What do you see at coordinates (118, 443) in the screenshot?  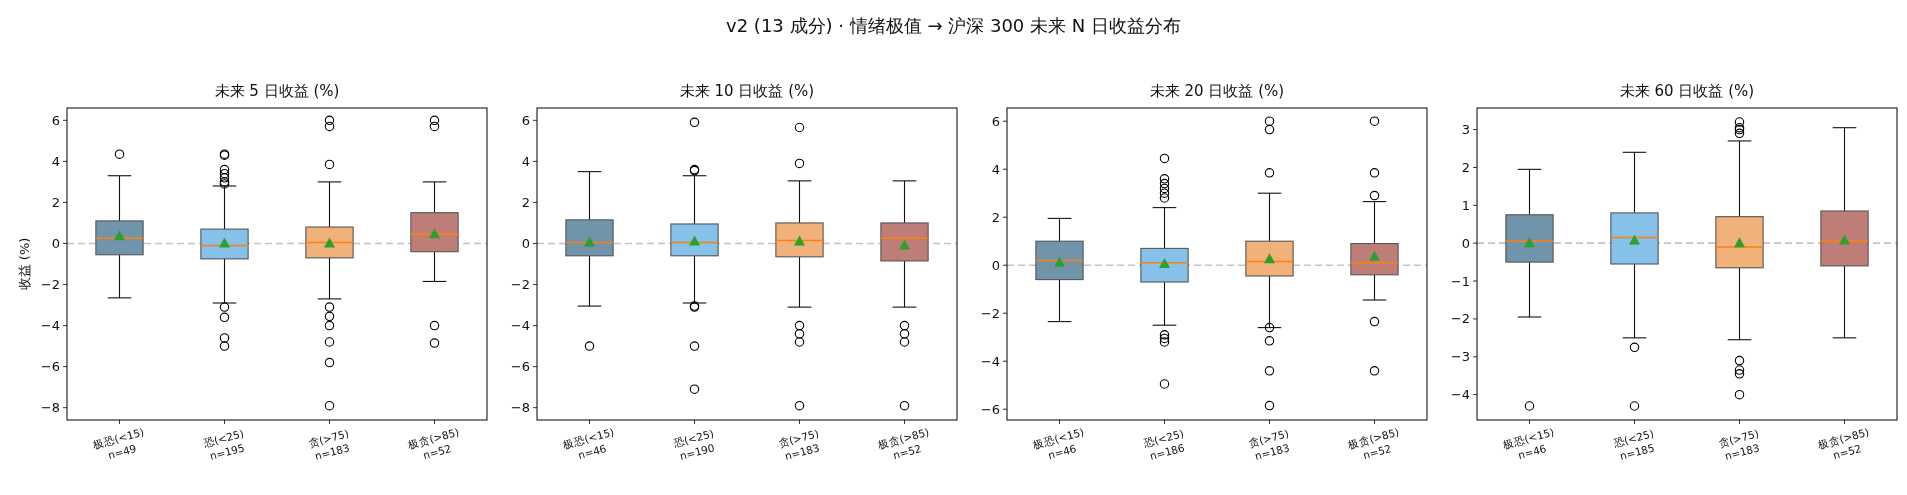 I see `x-tick-label: 极恐(<15) n=49` at bounding box center [118, 443].